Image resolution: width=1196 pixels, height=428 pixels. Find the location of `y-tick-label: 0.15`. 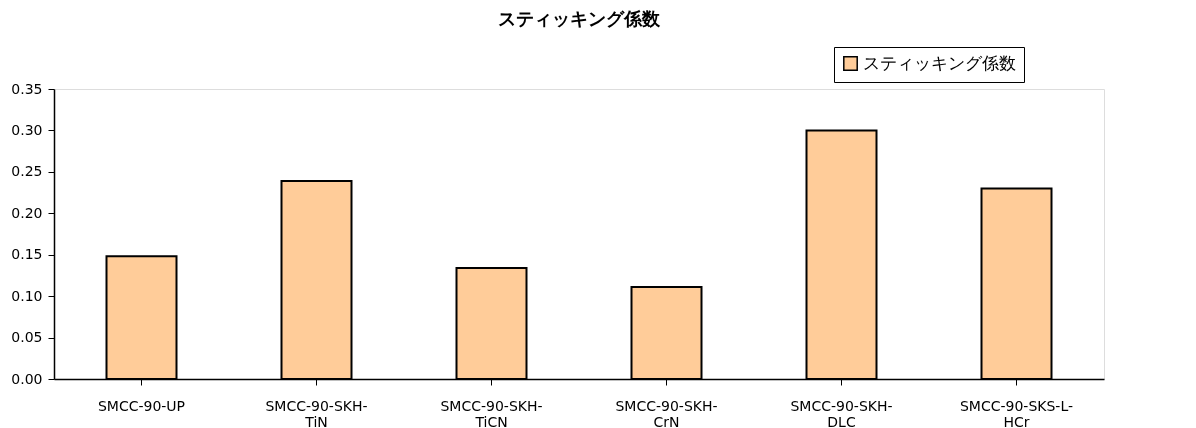

y-tick-label: 0.15 is located at coordinates (27, 254).